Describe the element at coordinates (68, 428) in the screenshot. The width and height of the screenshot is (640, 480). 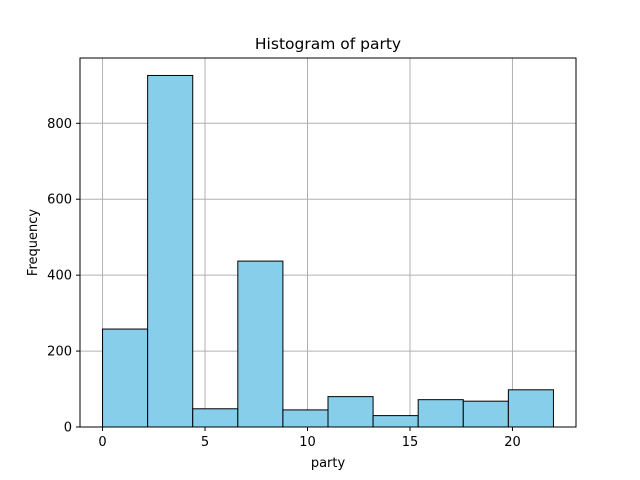
I see `y-tick-label: 0` at that location.